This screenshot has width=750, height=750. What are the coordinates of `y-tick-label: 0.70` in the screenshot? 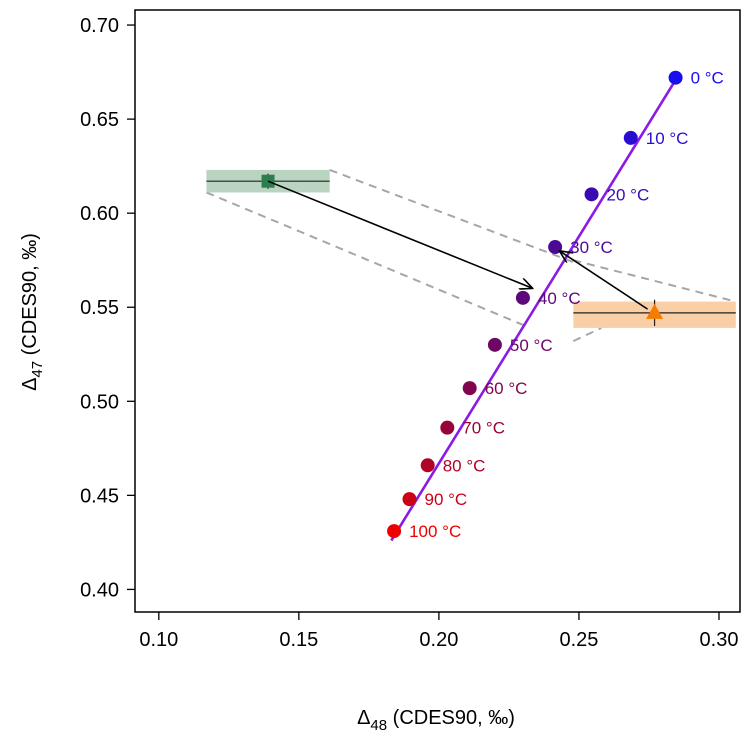 It's located at (99, 26).